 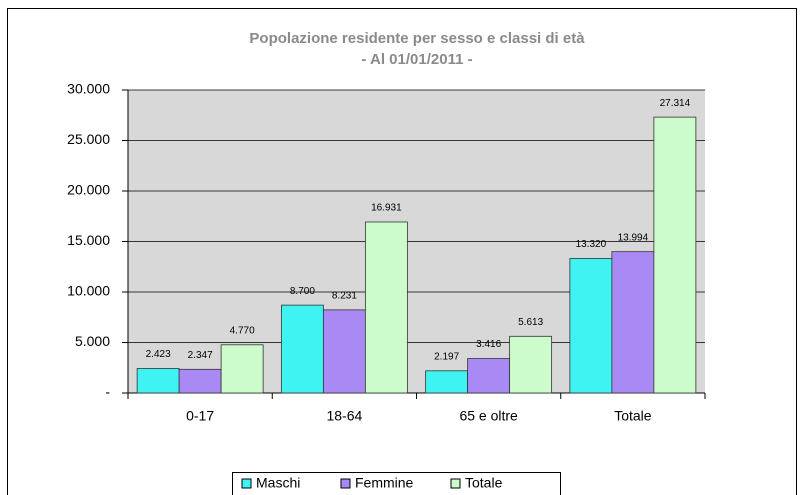 I want to click on value-label: 2.347, so click(x=200, y=355).